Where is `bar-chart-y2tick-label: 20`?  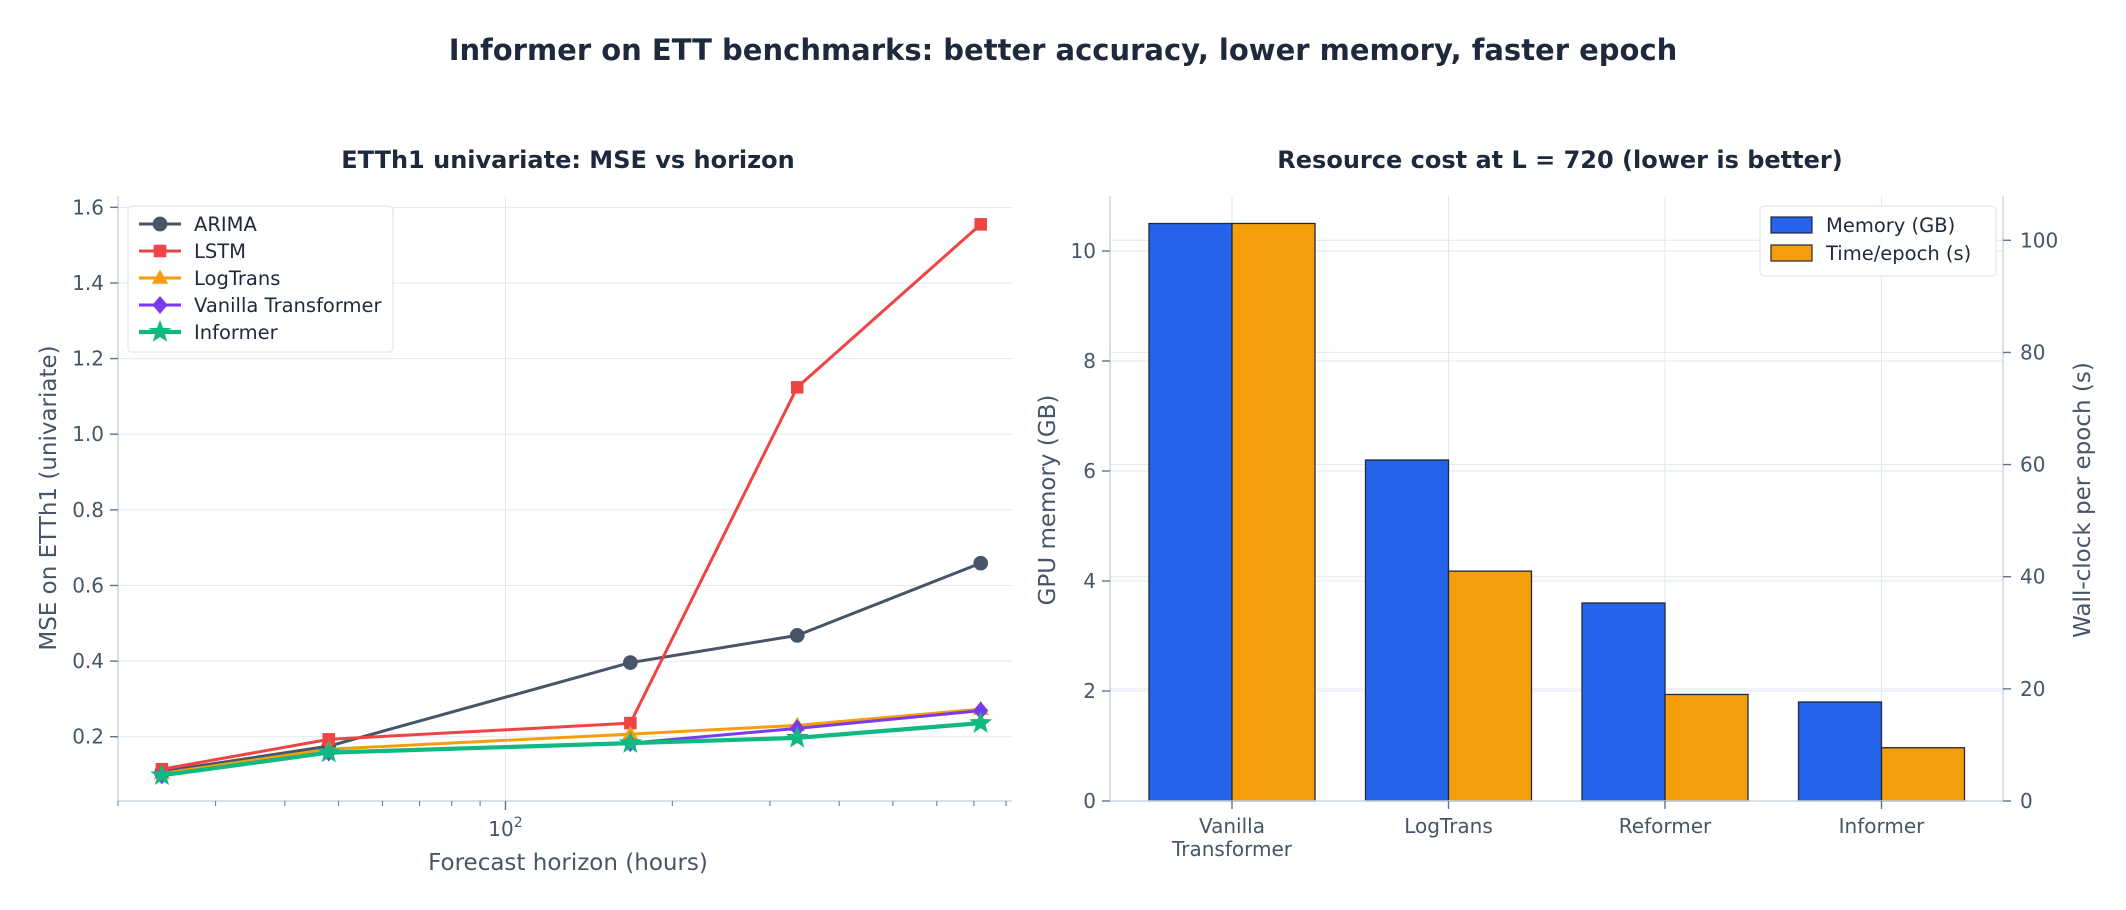
bar-chart-y2tick-label: 20 is located at coordinates (2032, 689).